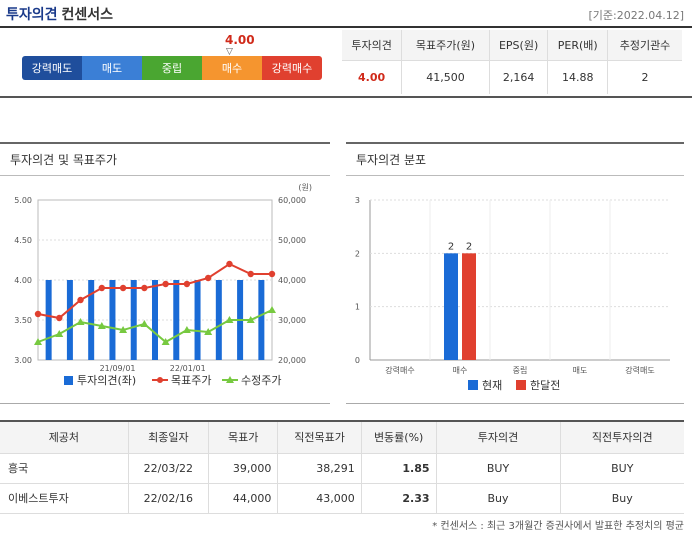  Describe the element at coordinates (372, 45) in the screenshot. I see `consensus-header: 투자의견` at that location.